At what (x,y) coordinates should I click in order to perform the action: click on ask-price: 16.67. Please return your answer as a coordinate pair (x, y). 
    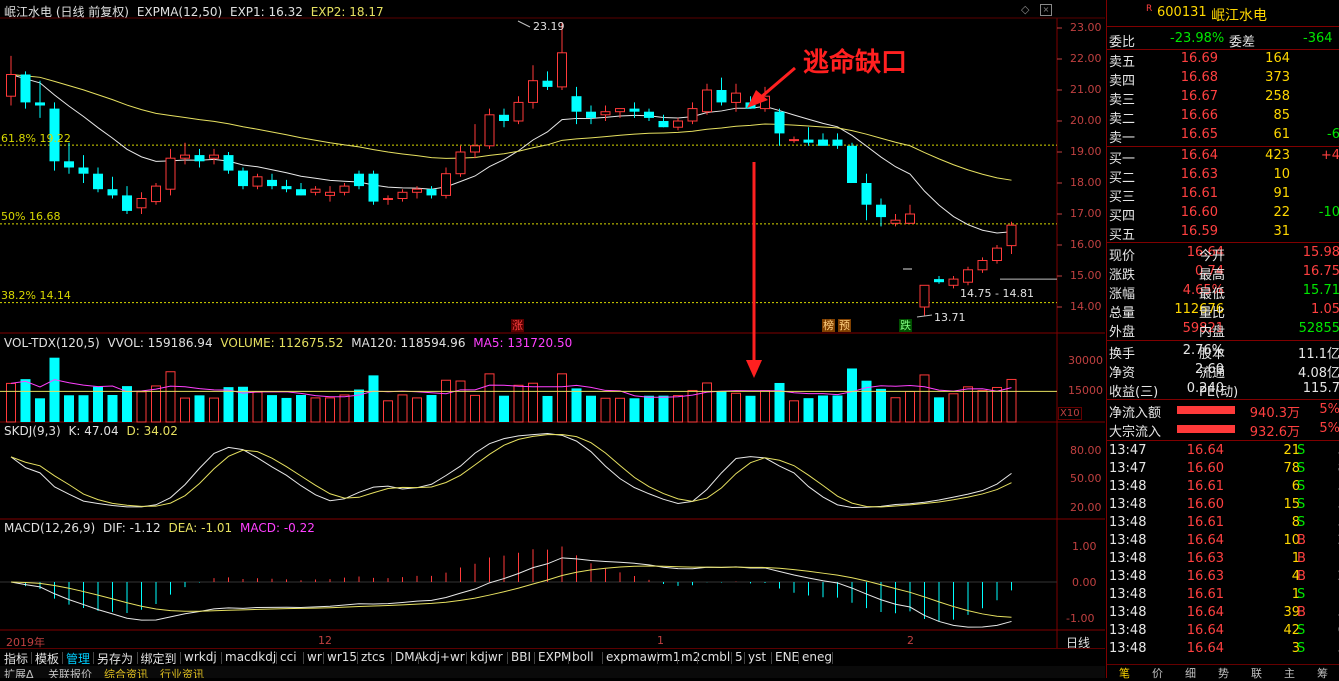
    Looking at the image, I should click on (1199, 96).